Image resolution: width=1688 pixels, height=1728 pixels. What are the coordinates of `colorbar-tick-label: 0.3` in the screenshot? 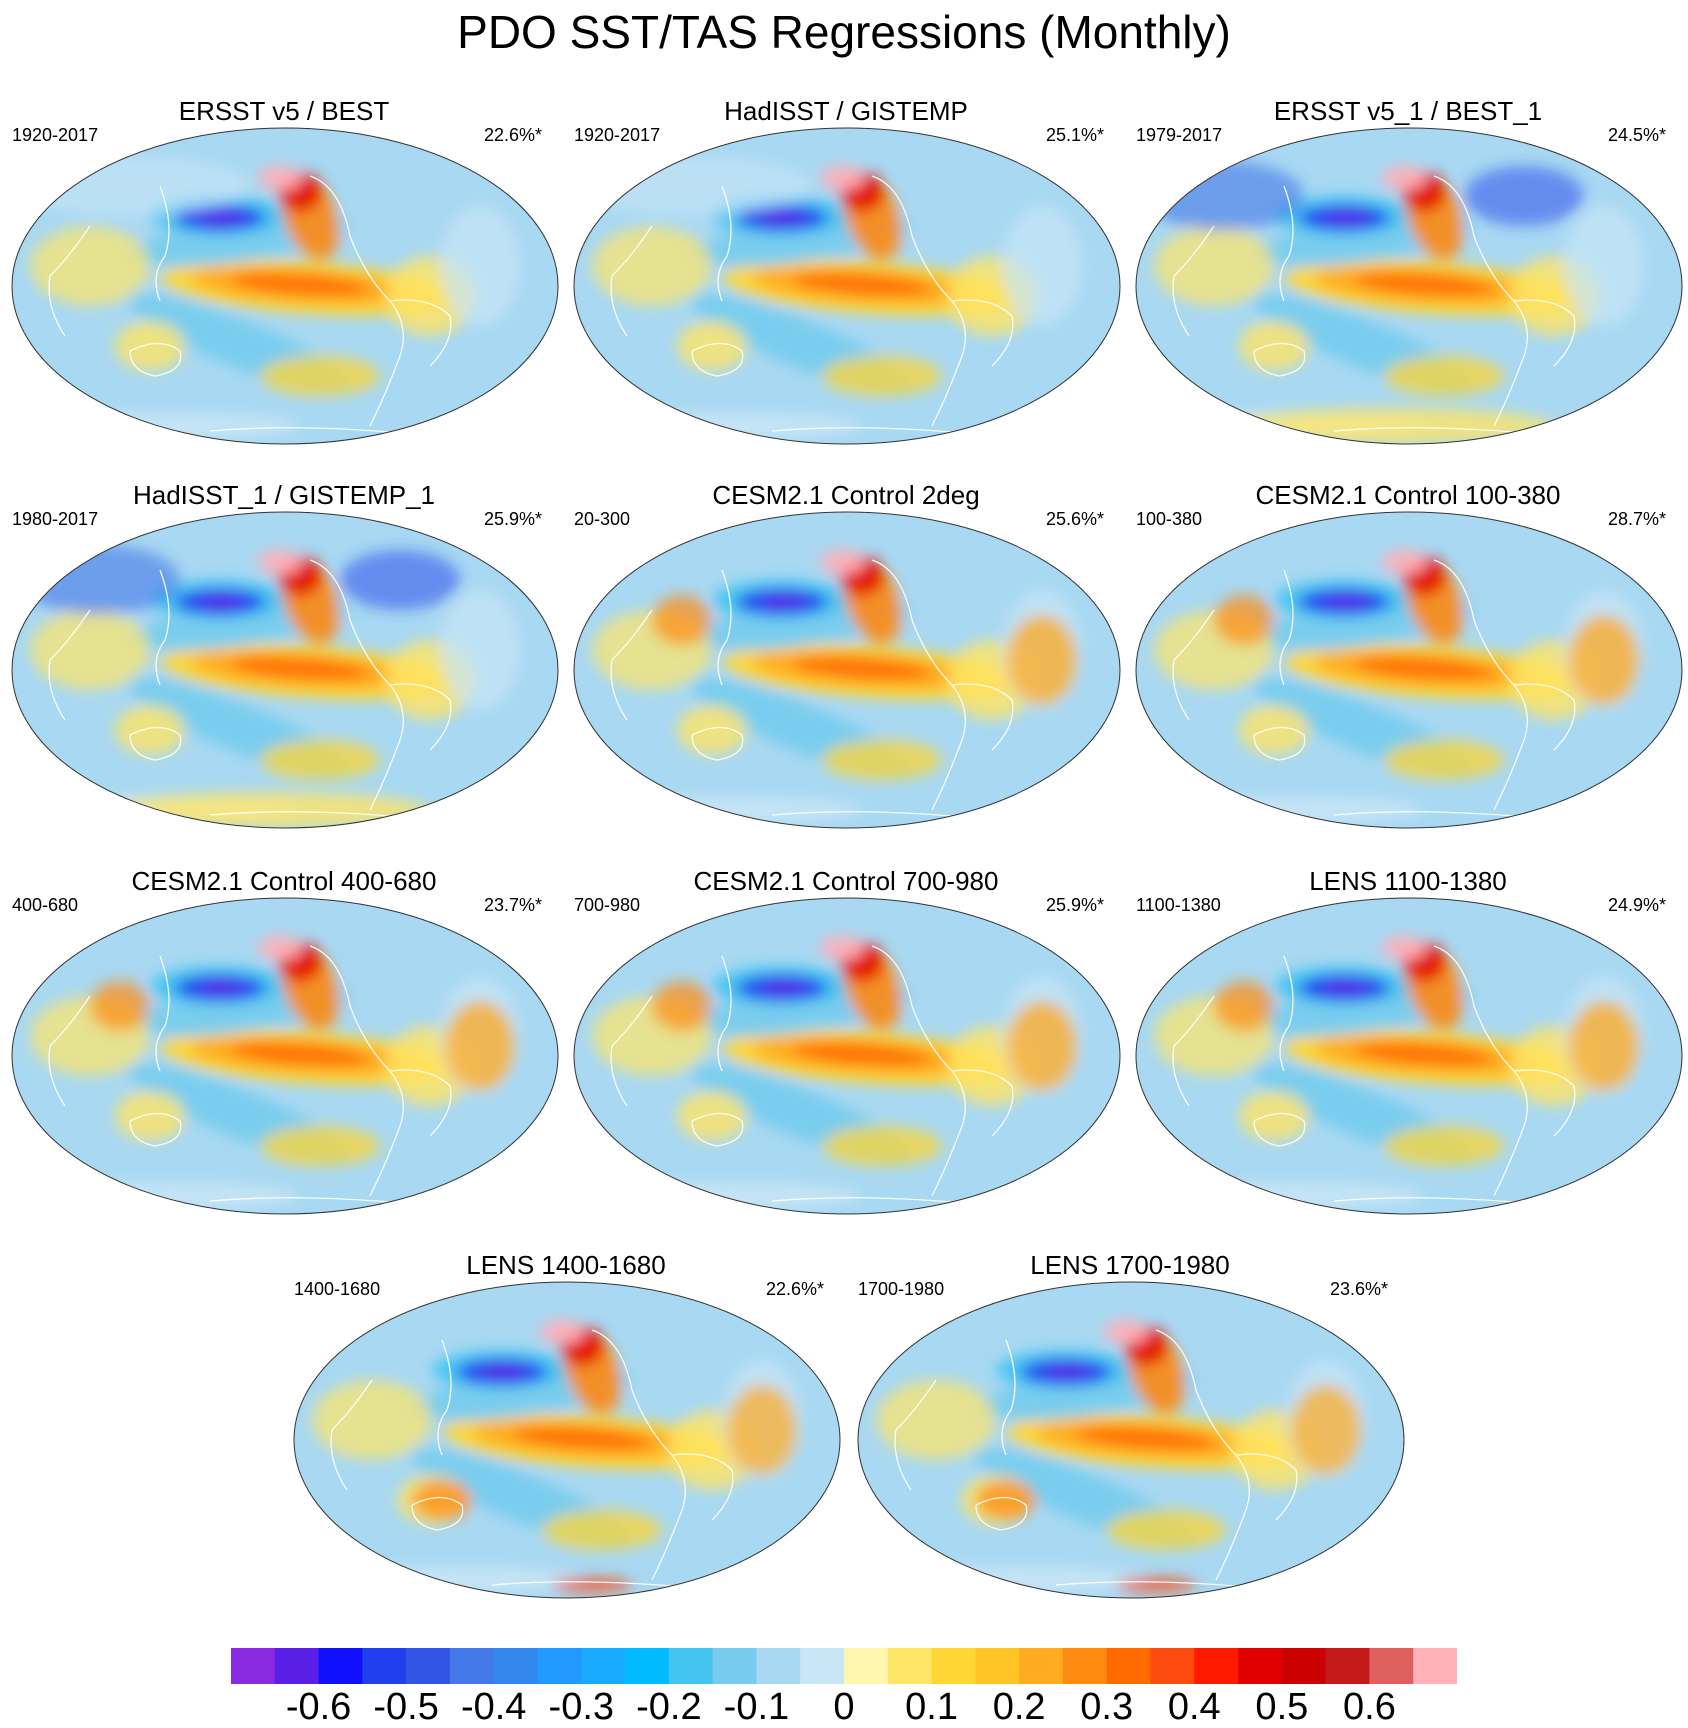 It's located at (1107, 1707).